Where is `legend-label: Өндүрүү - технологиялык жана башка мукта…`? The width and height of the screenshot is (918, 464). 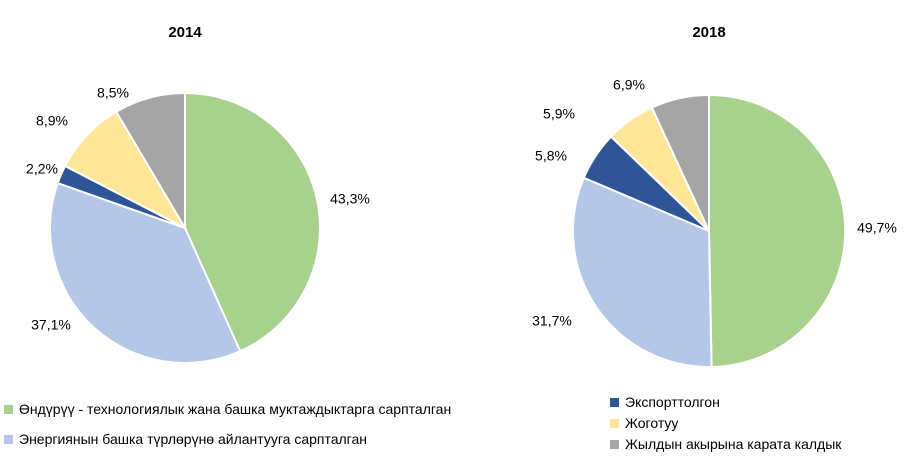 legend-label: Өндүрүү - технологиялык жана башка мукта… is located at coordinates (235, 409).